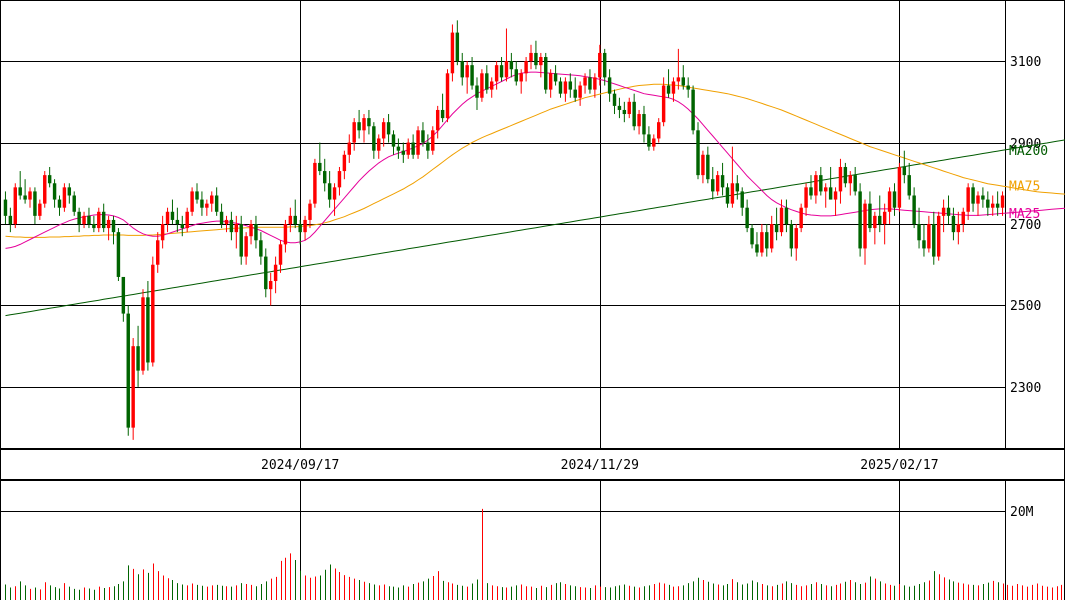  What do you see at coordinates (1025, 306) in the screenshot?
I see `y-tick-label: 2500` at bounding box center [1025, 306].